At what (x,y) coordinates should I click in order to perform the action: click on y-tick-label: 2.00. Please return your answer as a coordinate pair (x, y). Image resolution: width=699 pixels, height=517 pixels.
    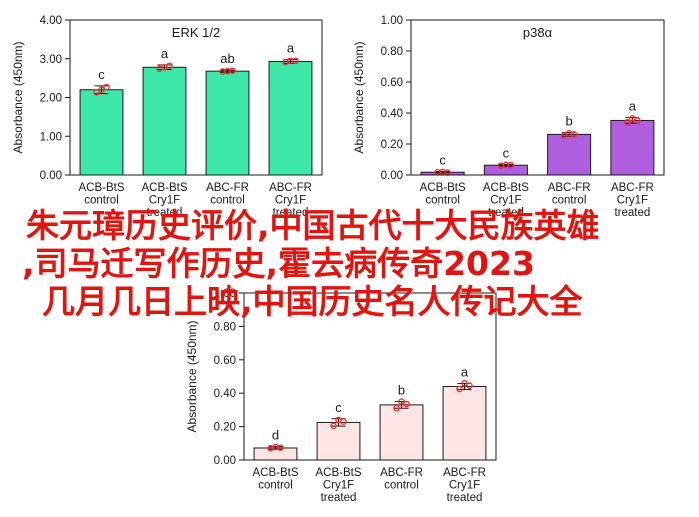
    Looking at the image, I should click on (51, 99).